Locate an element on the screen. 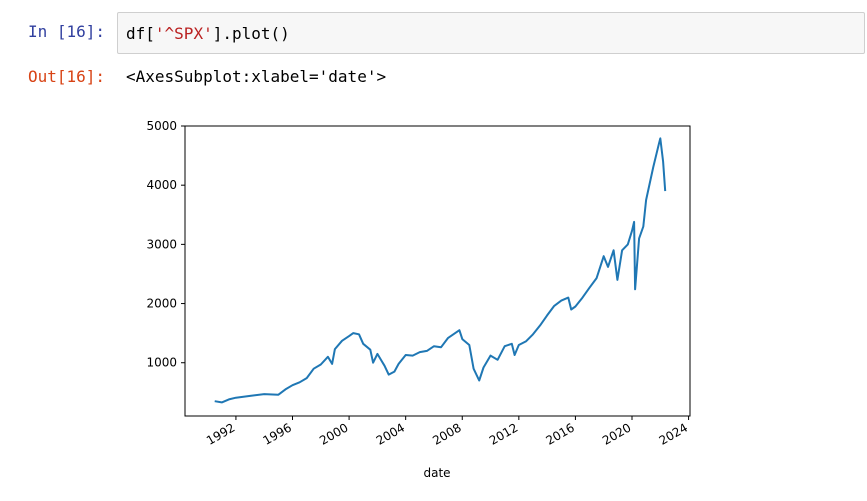 This screenshot has width=867, height=501. y-tick-label: 5000 is located at coordinates (161, 126).